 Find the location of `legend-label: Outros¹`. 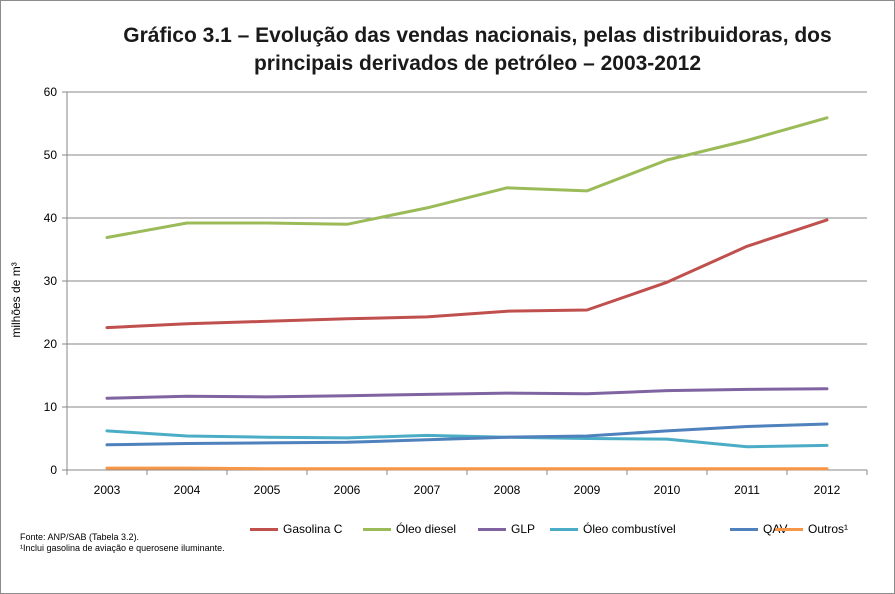

legend-label: Outros¹ is located at coordinates (828, 529).